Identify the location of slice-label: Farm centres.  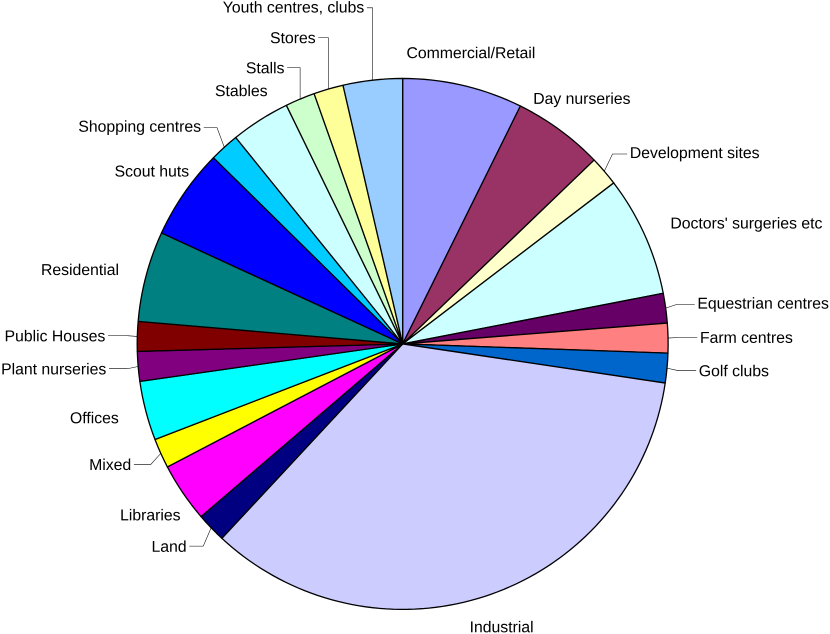
(746, 338).